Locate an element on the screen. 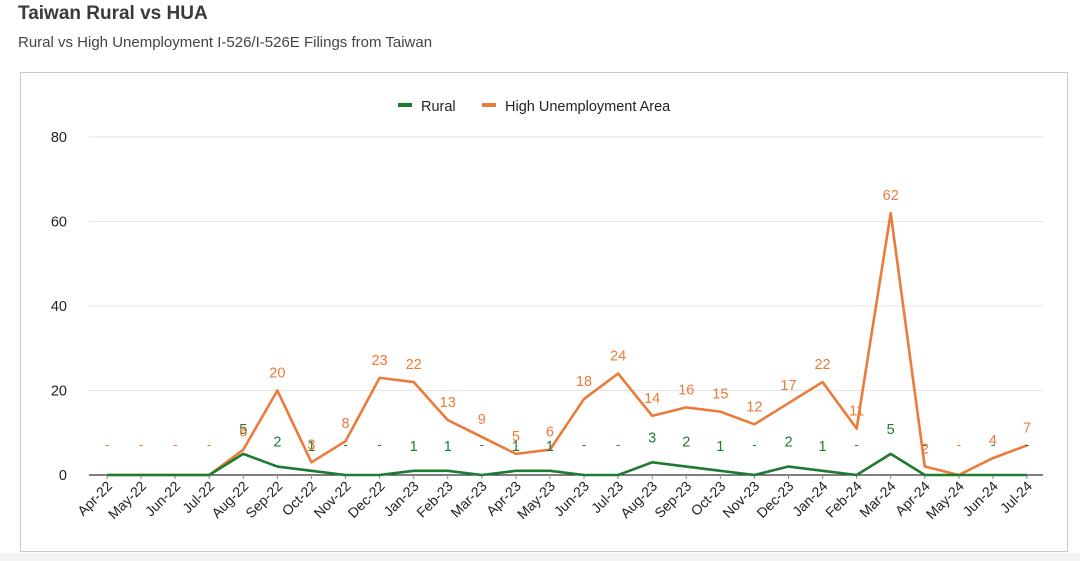  legend: Rural High Unemployment Area is located at coordinates (534, 107).